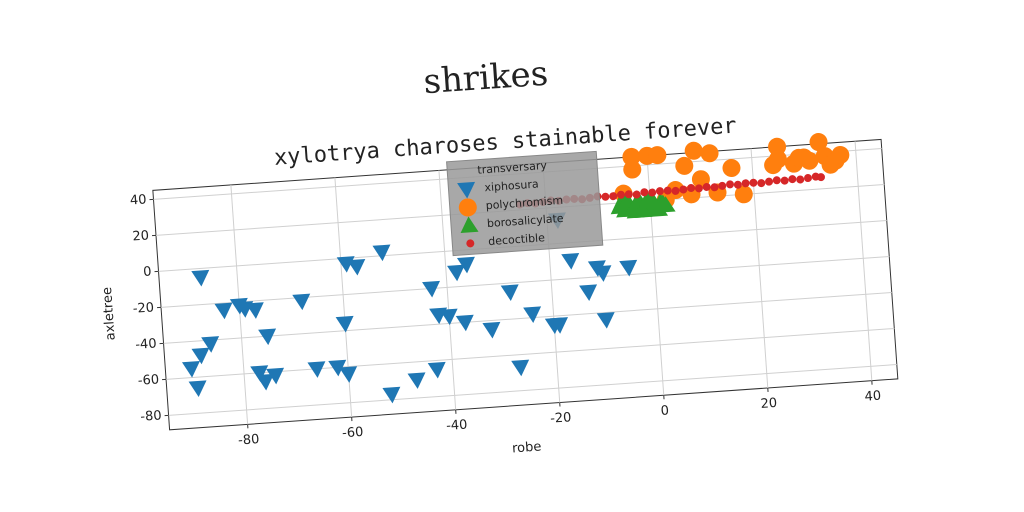  I want to click on x-tick-label: -60, so click(353, 433).